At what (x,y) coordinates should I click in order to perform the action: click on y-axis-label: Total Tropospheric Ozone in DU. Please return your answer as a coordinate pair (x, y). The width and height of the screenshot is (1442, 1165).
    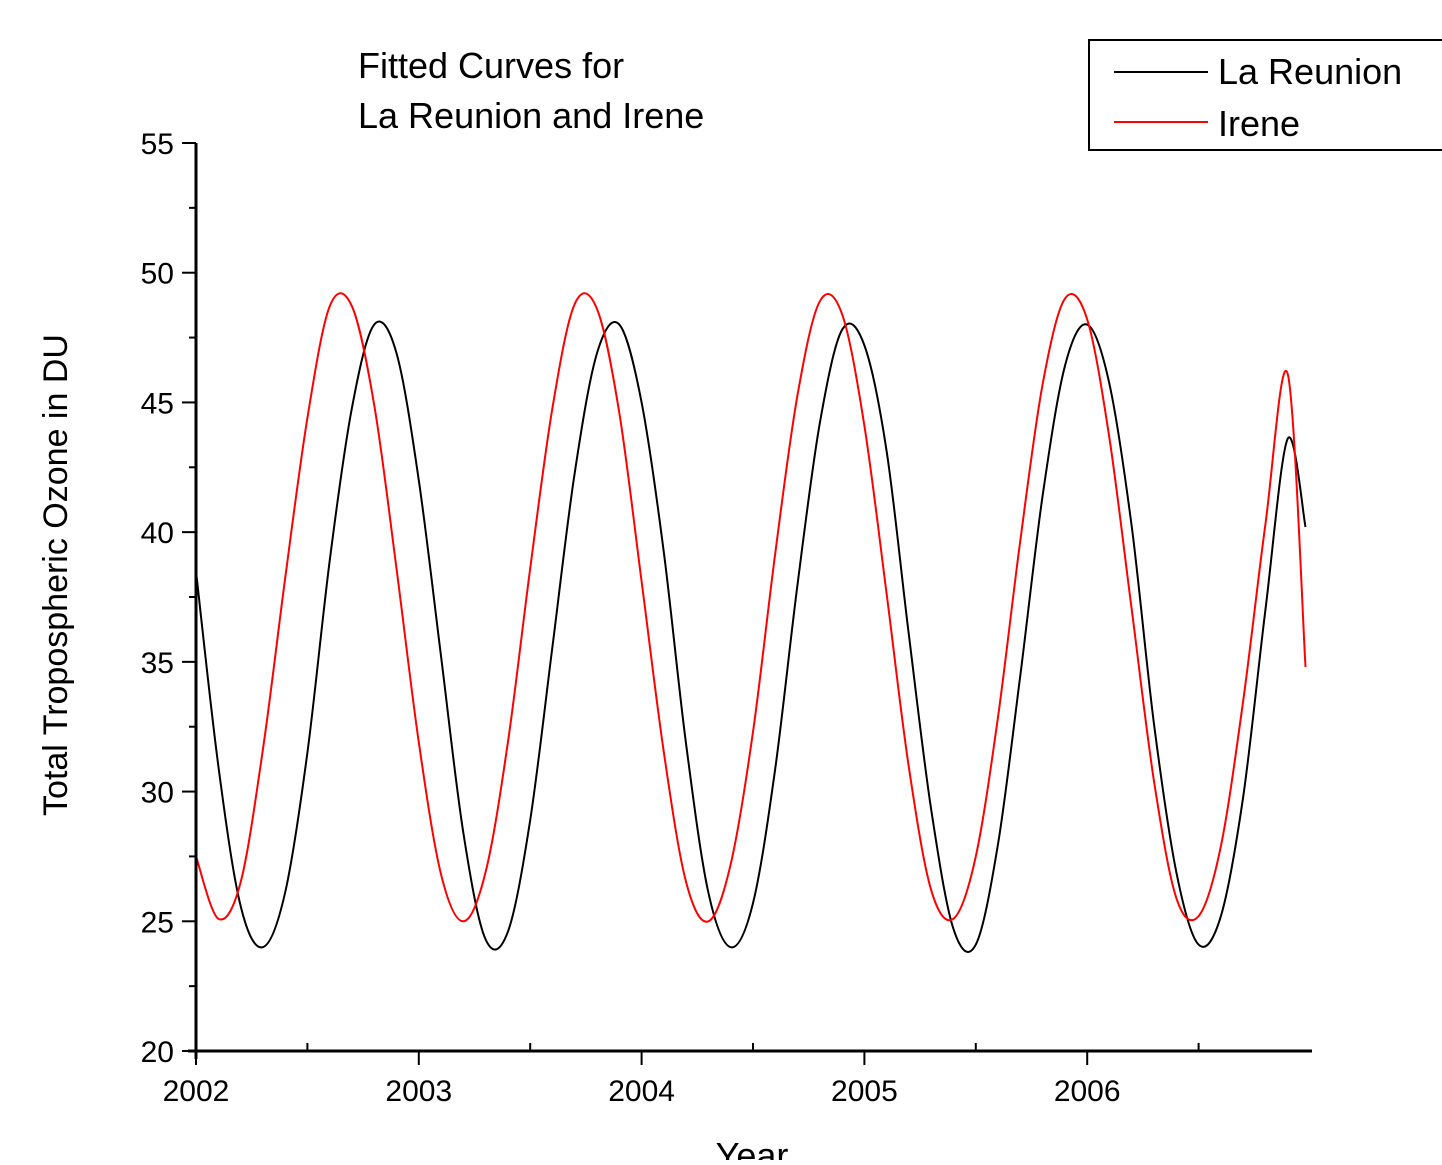
    Looking at the image, I should click on (56, 575).